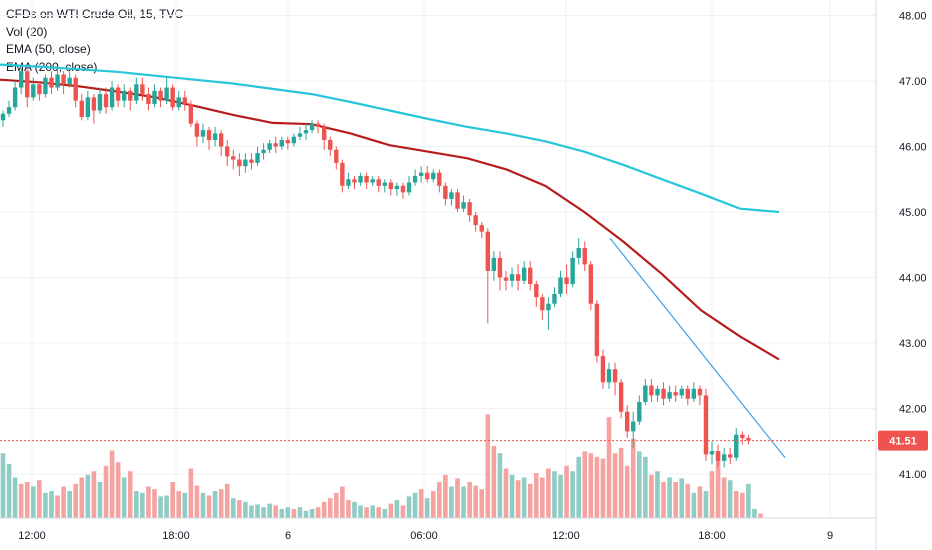  What do you see at coordinates (176, 536) in the screenshot?
I see `x-tick-label: 18:00` at bounding box center [176, 536].